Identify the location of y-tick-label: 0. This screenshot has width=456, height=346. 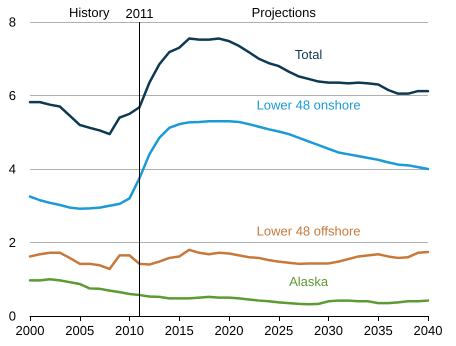
(12, 316).